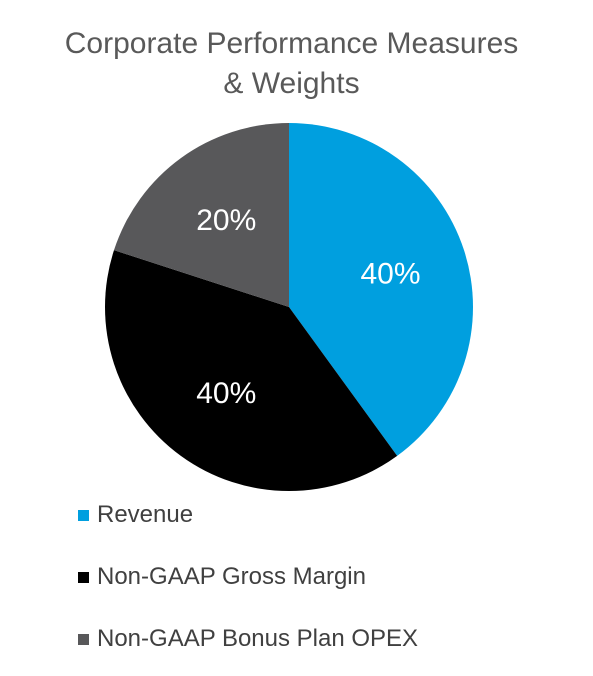  What do you see at coordinates (83, 639) in the screenshot?
I see `legend-swatch-bonus-plan-opex` at bounding box center [83, 639].